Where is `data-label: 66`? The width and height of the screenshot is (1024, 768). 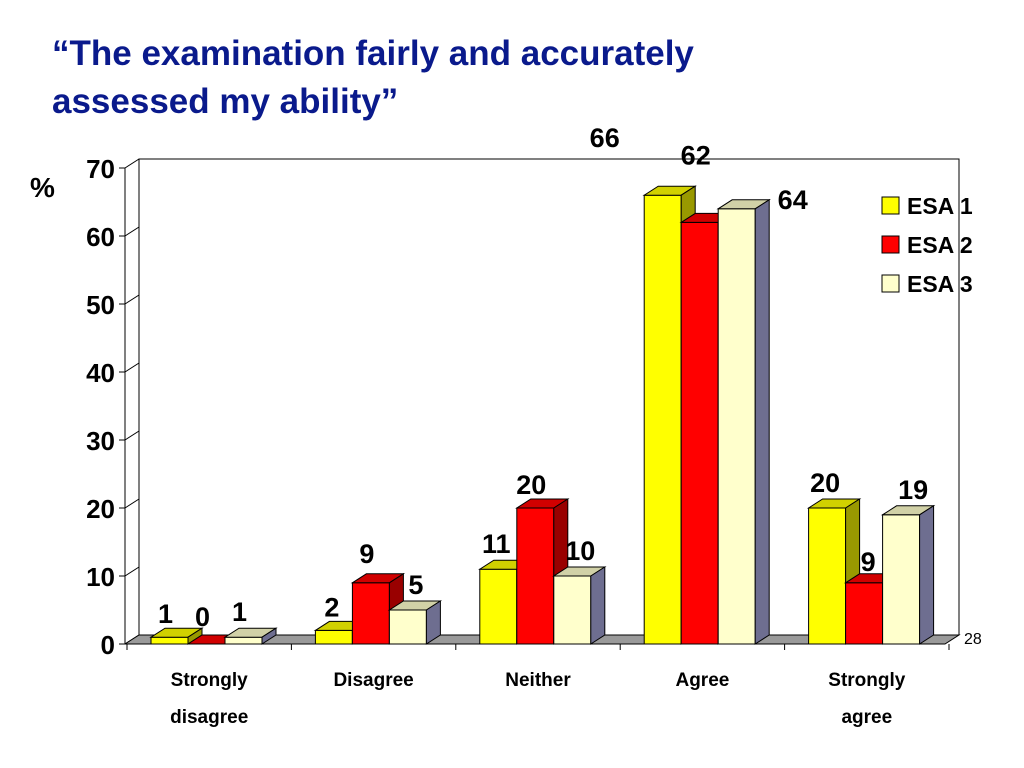
data-label: 66 is located at coordinates (605, 138).